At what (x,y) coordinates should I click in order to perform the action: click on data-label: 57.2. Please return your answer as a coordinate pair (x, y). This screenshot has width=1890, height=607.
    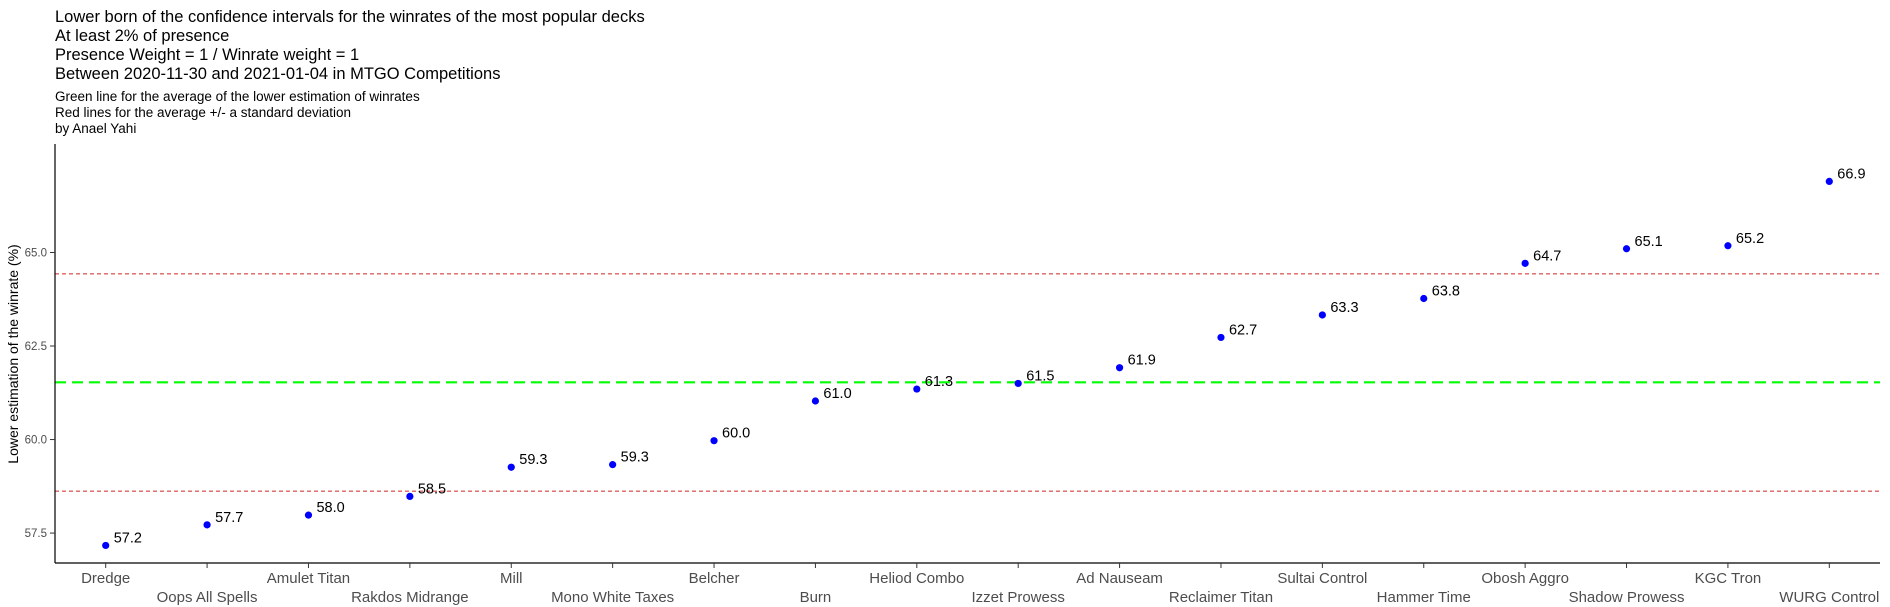
    Looking at the image, I should click on (128, 538).